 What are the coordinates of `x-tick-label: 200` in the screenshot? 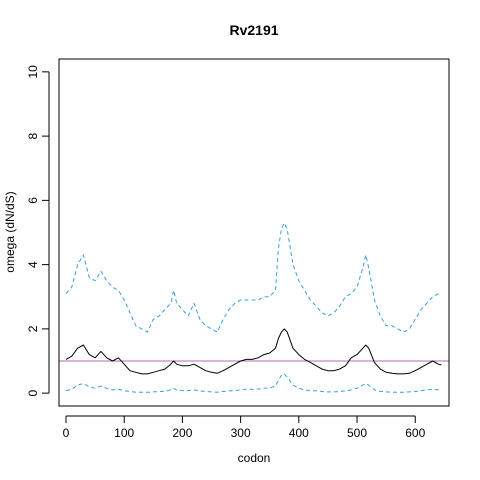 It's located at (182, 433).